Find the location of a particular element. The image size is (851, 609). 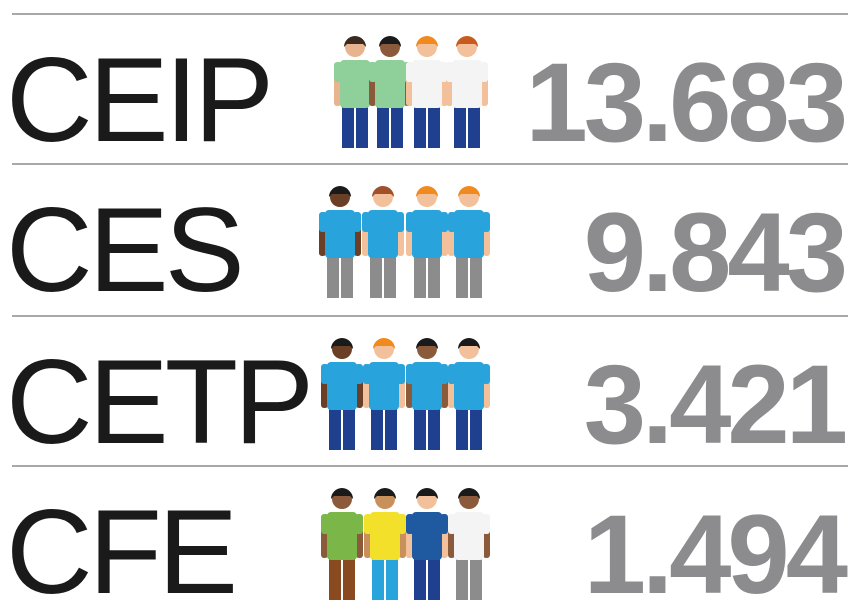

row-value: 1.494 is located at coordinates (716, 550).